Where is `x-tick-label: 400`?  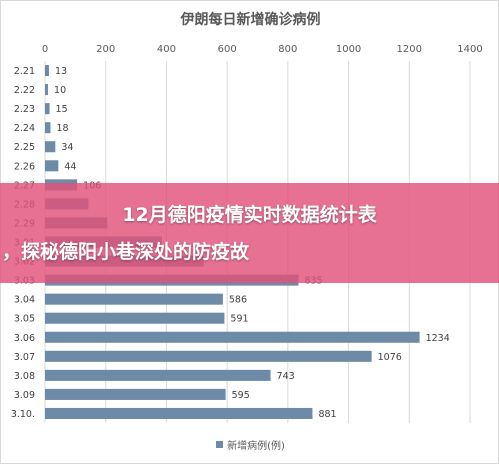
x-tick-label: 400 is located at coordinates (166, 49).